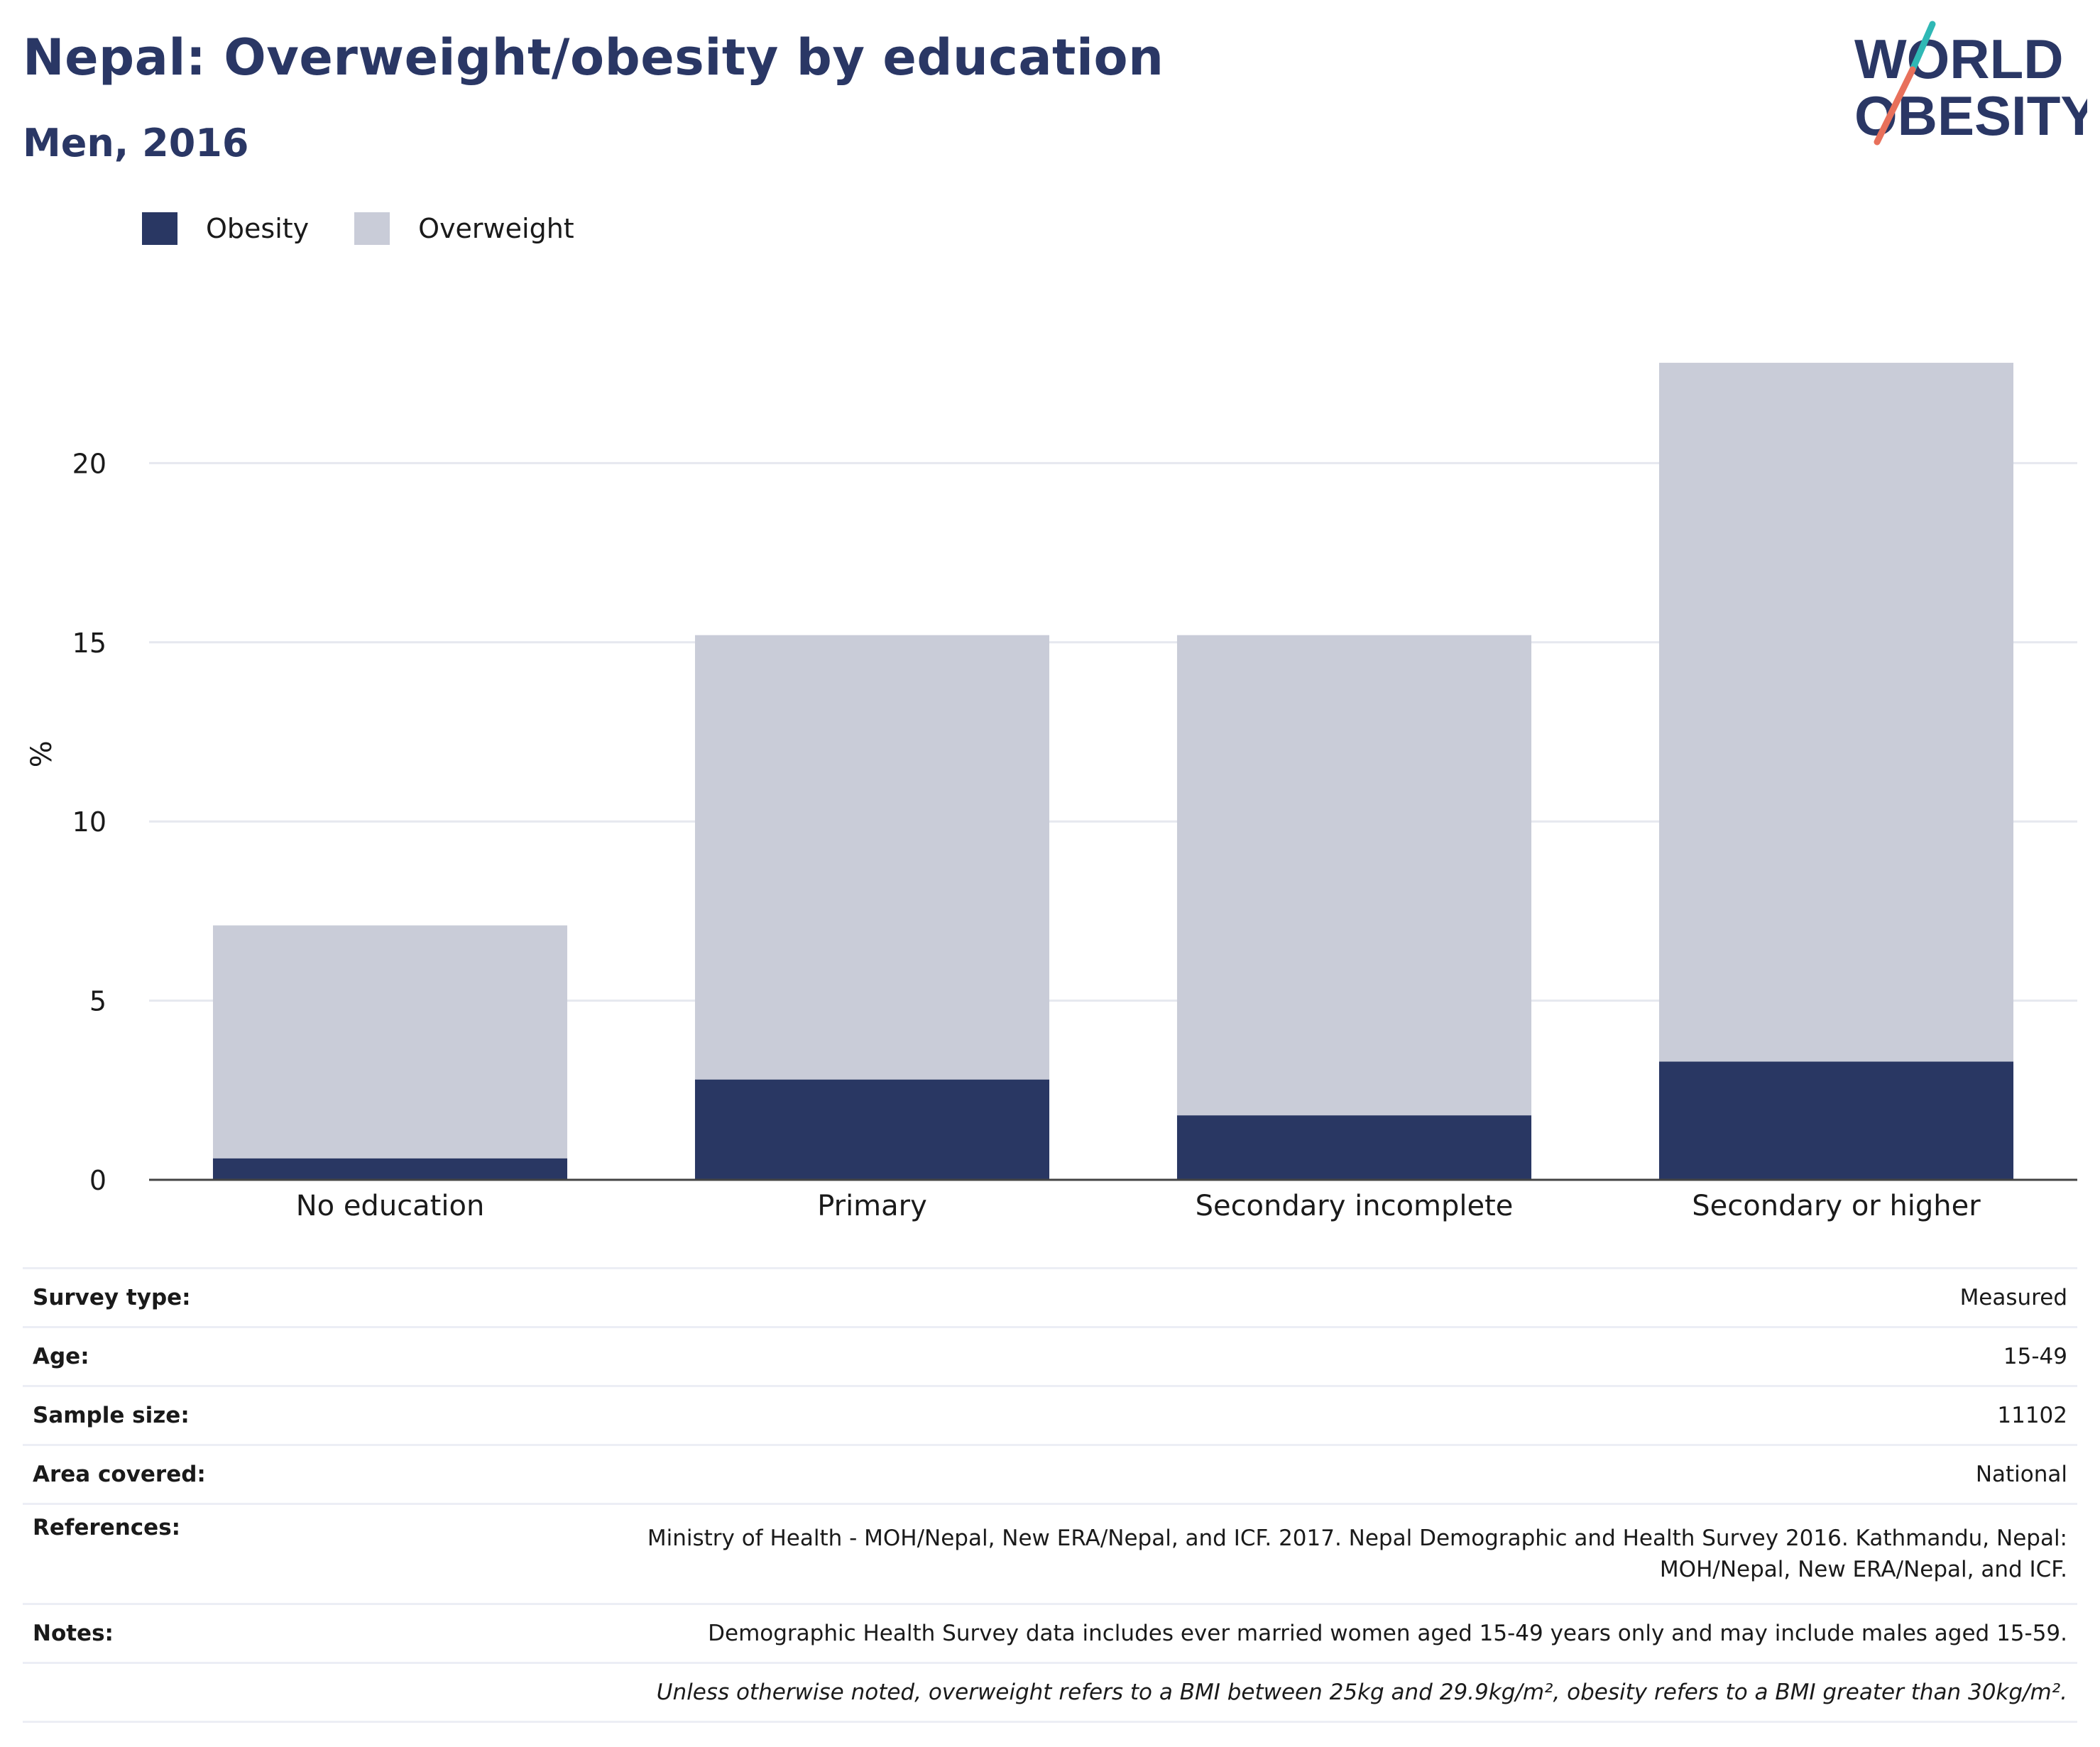 Image resolution: width=2100 pixels, height=1747 pixels. Describe the element at coordinates (390, 1206) in the screenshot. I see `x-tick-label-0: No education` at that location.